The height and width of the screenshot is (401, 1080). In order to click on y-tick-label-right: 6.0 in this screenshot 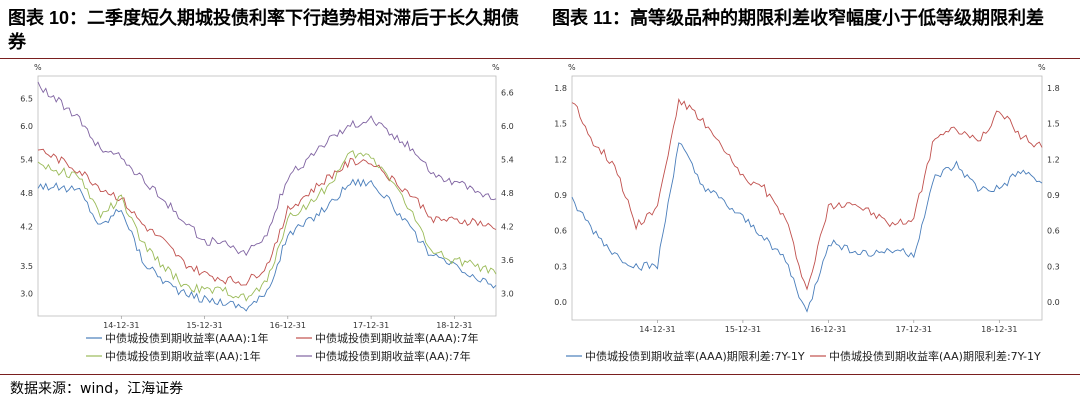, I will do `click(507, 126)`.